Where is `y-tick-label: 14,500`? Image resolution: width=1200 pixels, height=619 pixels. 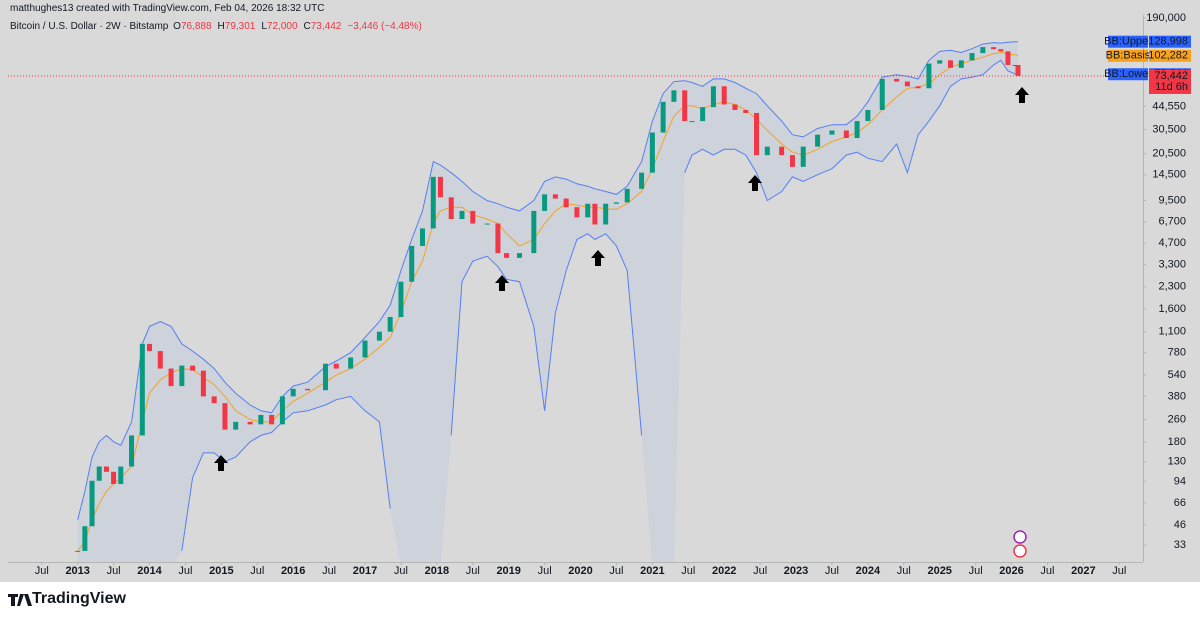
y-tick-label: 14,500 is located at coordinates (1169, 175).